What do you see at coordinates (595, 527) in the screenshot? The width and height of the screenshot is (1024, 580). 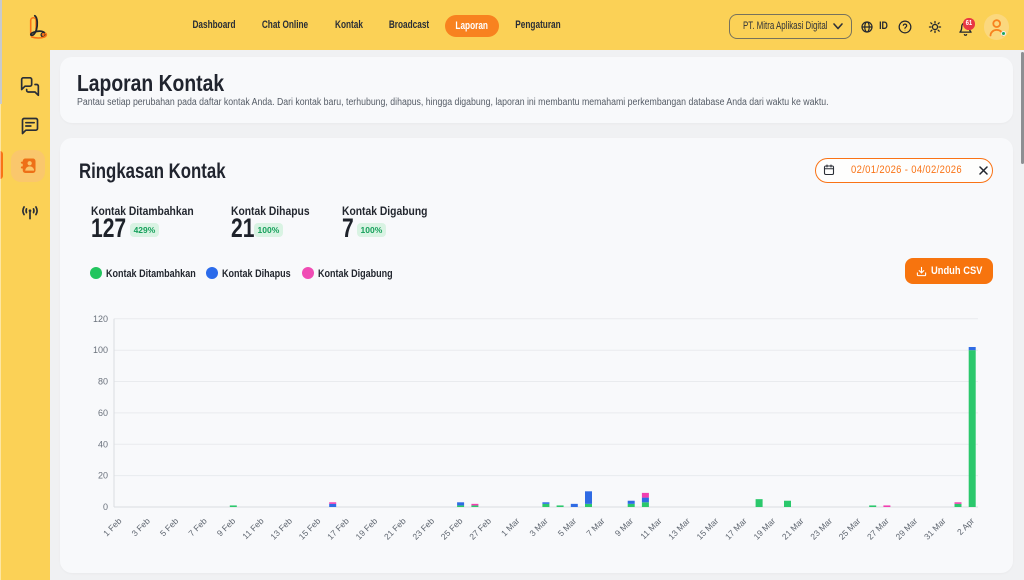 I see `svg-text: 7 Mar` at bounding box center [595, 527].